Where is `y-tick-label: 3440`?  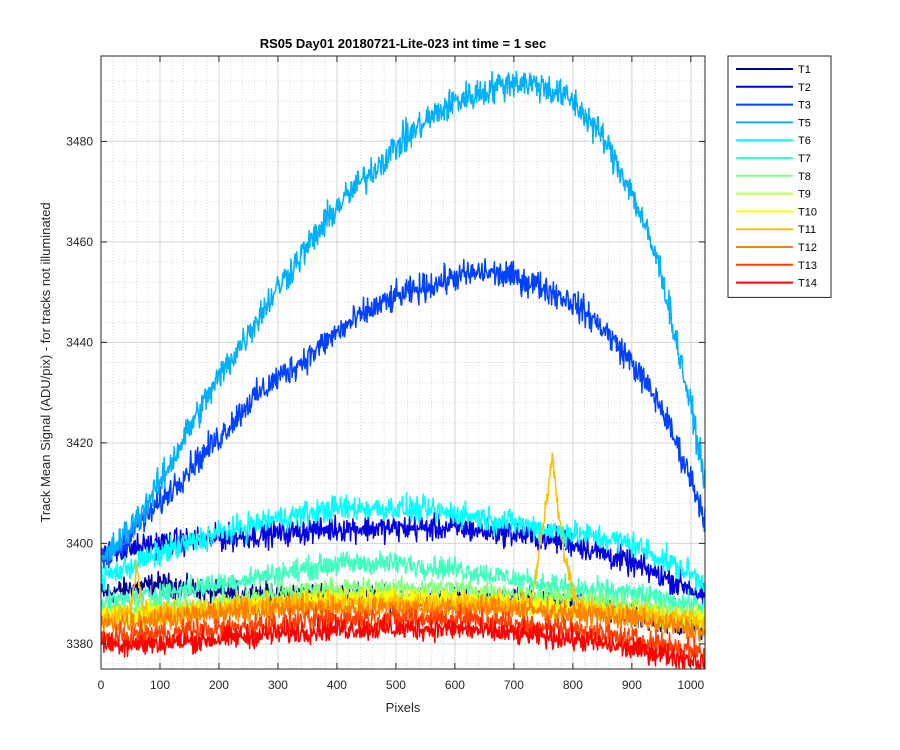
y-tick-label: 3440 is located at coordinates (79, 342).